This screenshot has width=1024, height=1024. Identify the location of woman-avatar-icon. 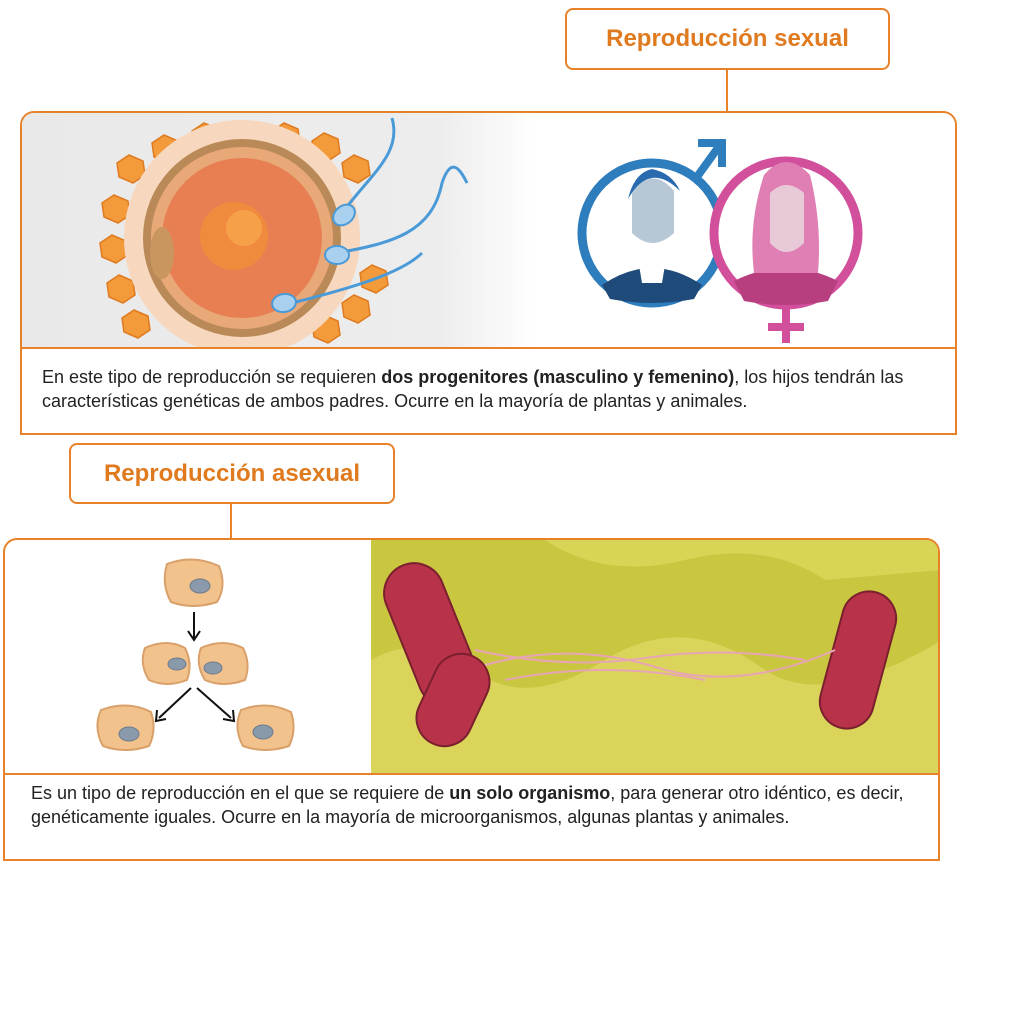
(786, 233).